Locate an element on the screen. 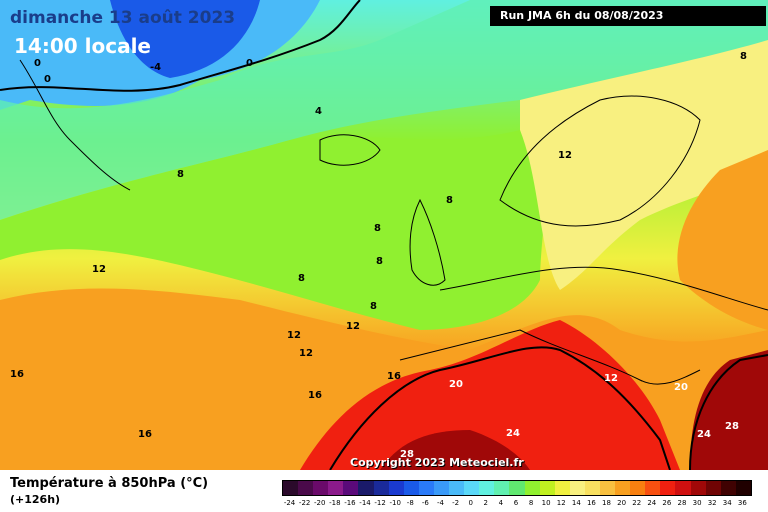 This screenshot has width=768, height=512. legend-label: -14 is located at coordinates (365, 503).